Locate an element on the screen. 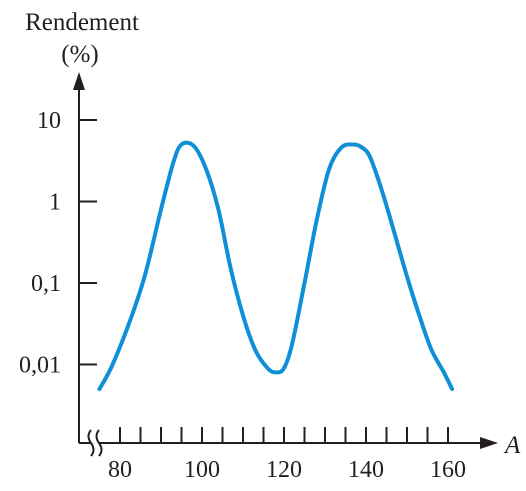 Image resolution: width=526 pixels, height=491 pixels. y-tick-label: 1 is located at coordinates (55, 203).